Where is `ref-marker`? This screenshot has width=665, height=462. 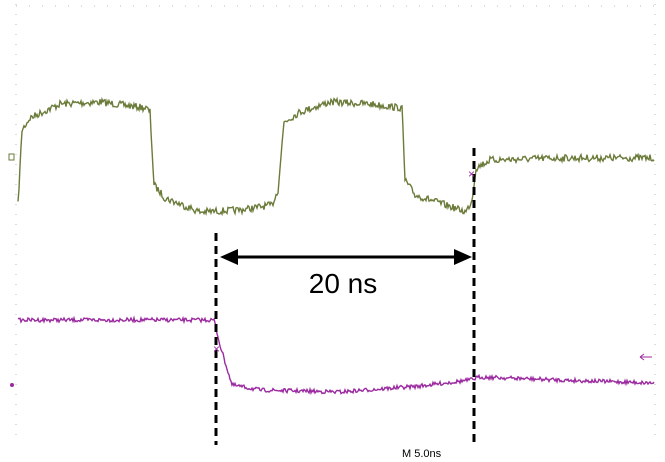
ref-marker is located at coordinates (645, 357).